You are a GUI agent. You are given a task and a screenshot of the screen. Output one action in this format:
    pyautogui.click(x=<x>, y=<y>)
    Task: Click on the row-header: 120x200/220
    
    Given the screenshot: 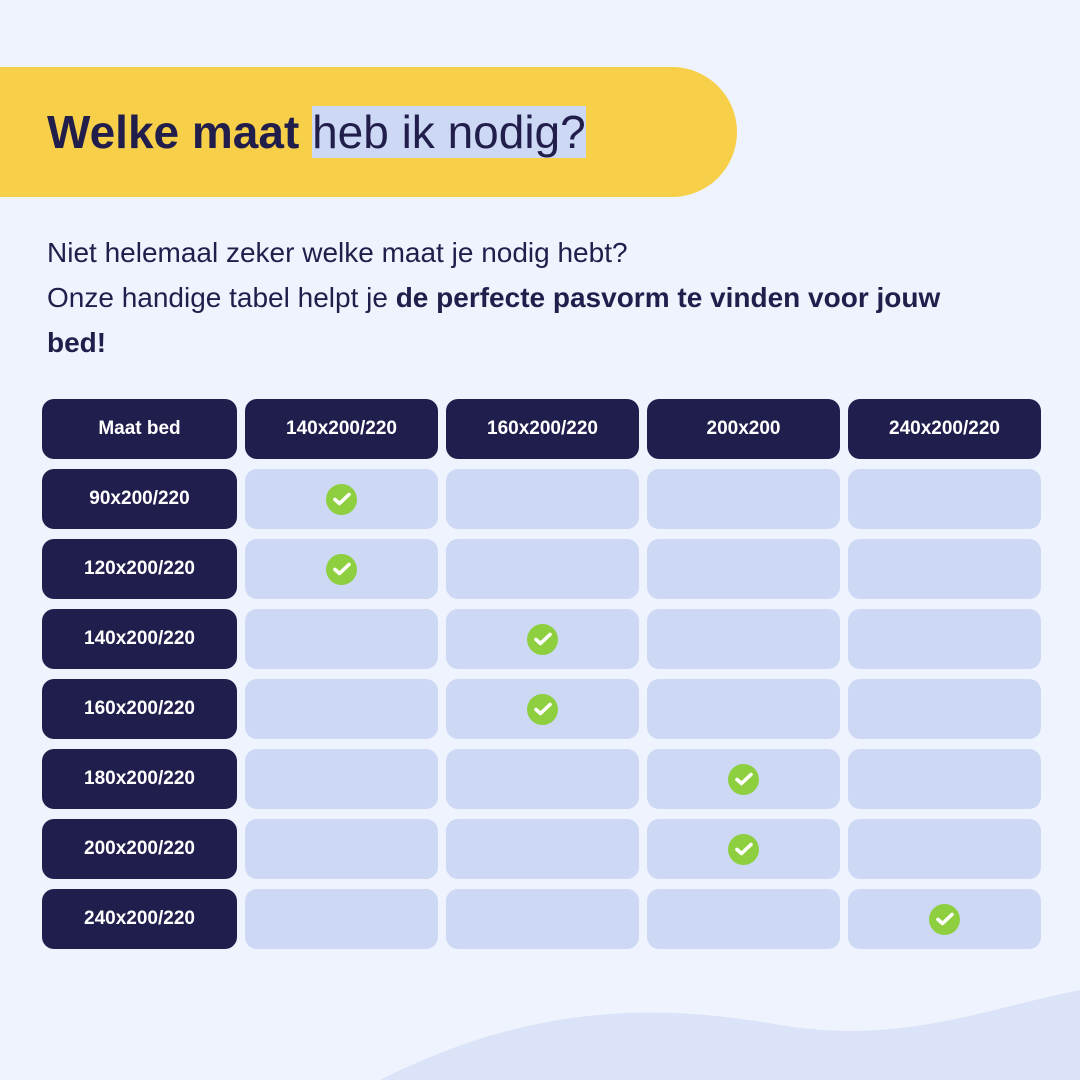 What is the action you would take?
    pyautogui.click(x=139, y=569)
    